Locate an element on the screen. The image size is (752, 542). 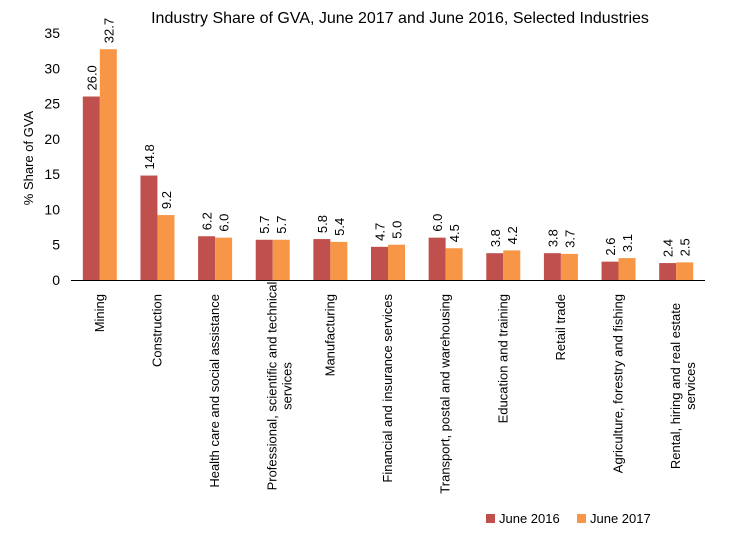
legend-label: June 2016 is located at coordinates (529, 518).